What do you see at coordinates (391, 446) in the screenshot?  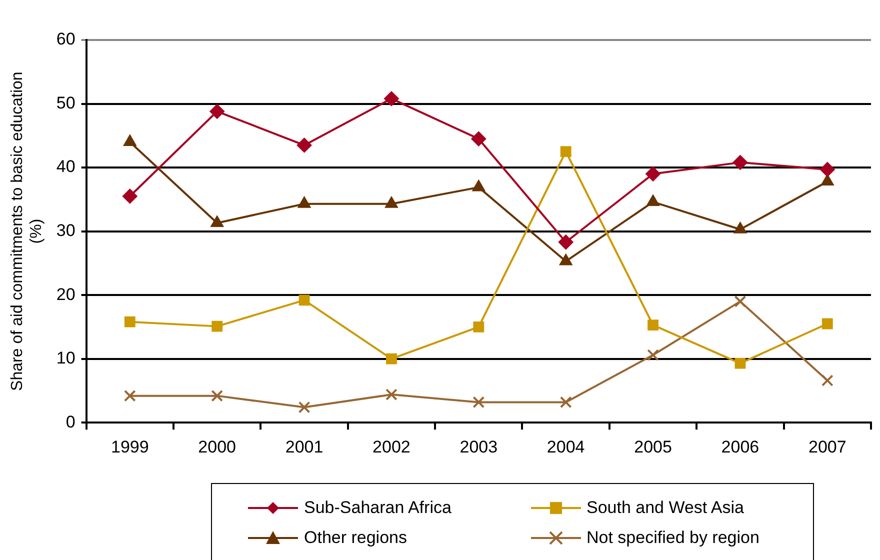 I see `x-tick-label: 2002` at bounding box center [391, 446].